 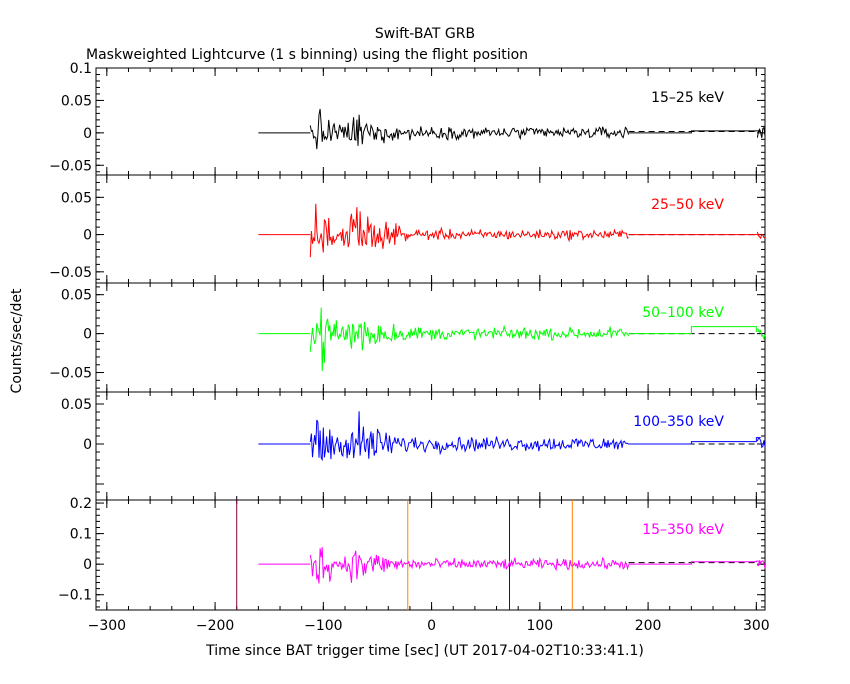 I want to click on panel-4: 0 0.05 100–350 keV, so click(x=413, y=446).